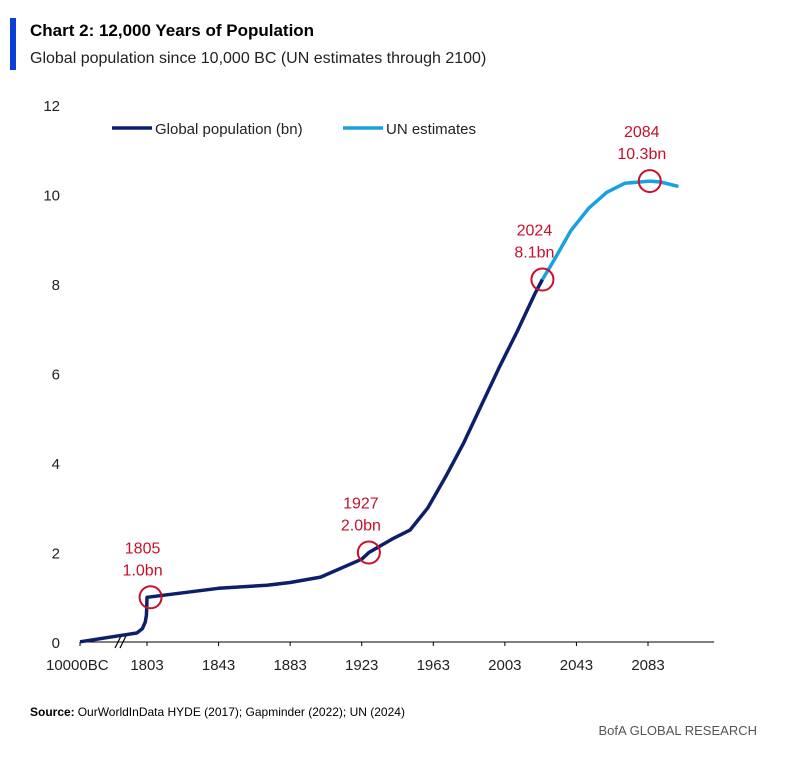  Describe the element at coordinates (289, 665) in the screenshot. I see `x-tick-label: 1883` at that location.